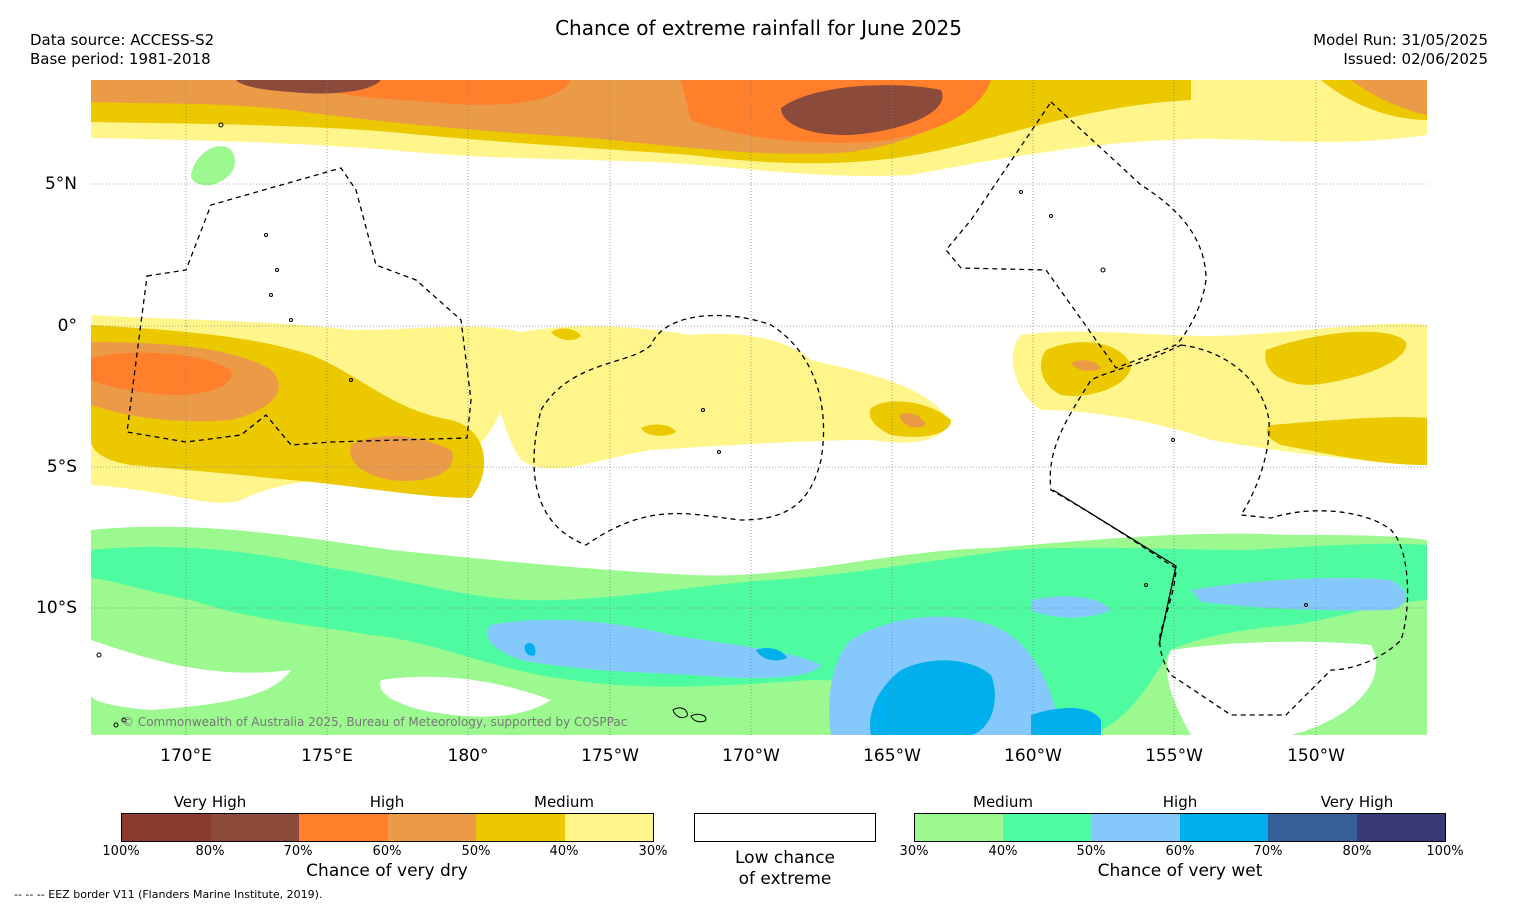 The width and height of the screenshot is (1517, 908). What do you see at coordinates (653, 851) in the screenshot?
I see `dry-pct-30: 30%` at bounding box center [653, 851].